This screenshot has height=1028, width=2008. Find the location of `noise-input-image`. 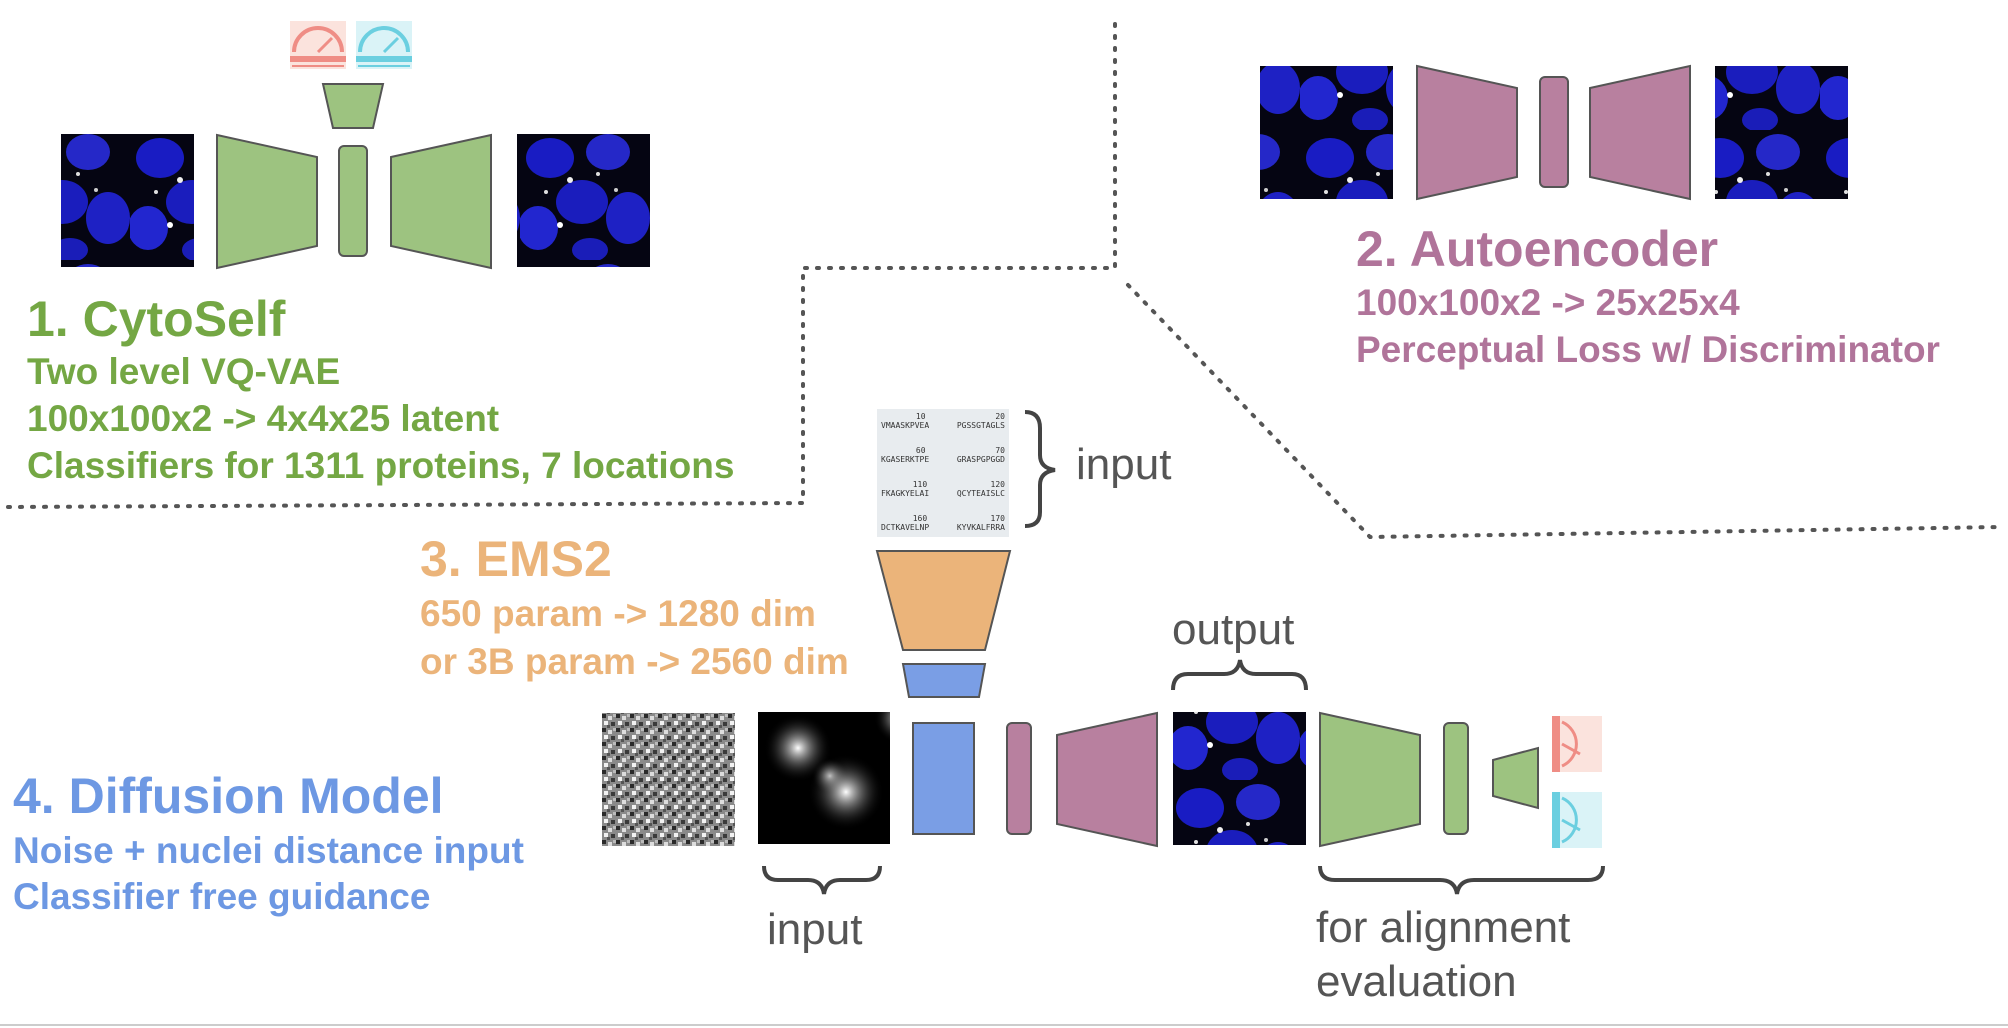

noise-input-image is located at coordinates (668, 779).